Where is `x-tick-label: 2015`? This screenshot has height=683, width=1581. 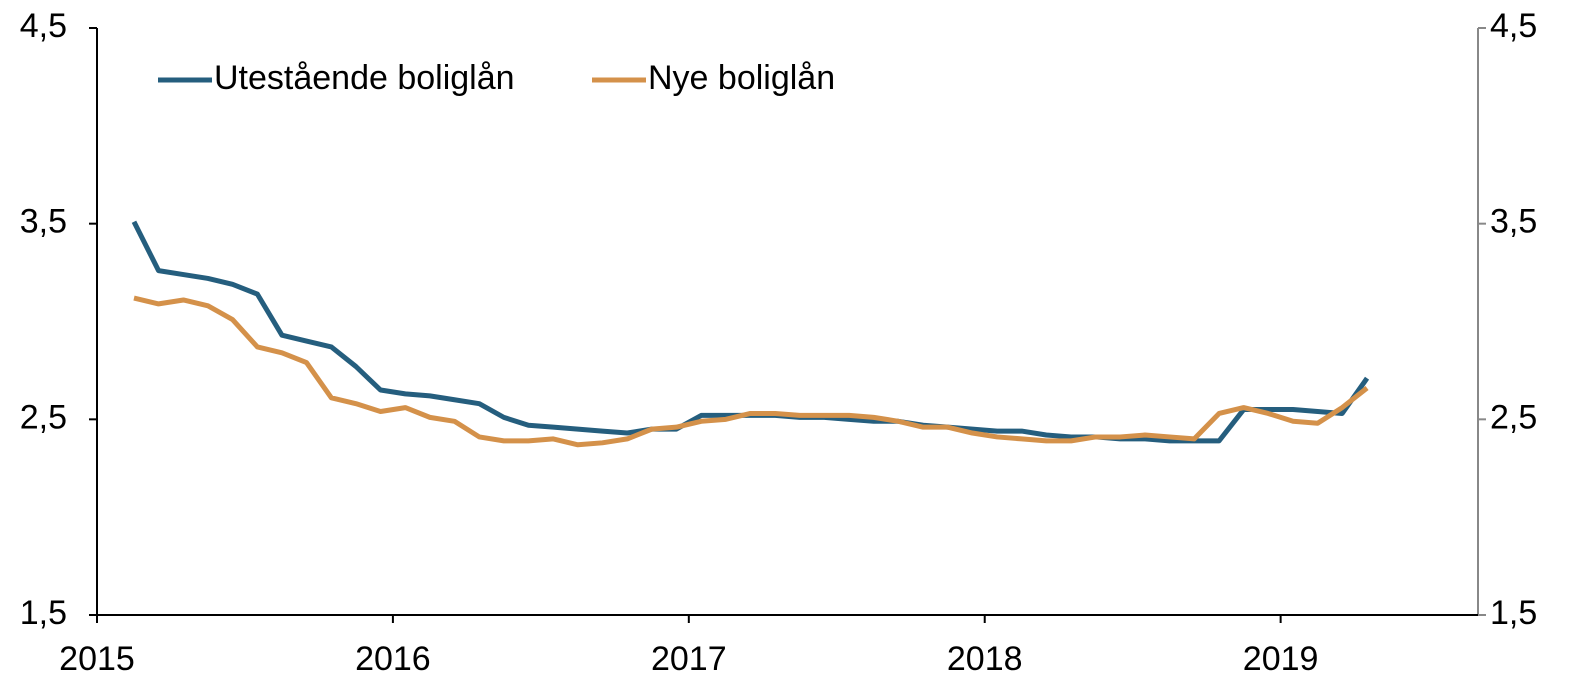
x-tick-label: 2015 is located at coordinates (97, 659).